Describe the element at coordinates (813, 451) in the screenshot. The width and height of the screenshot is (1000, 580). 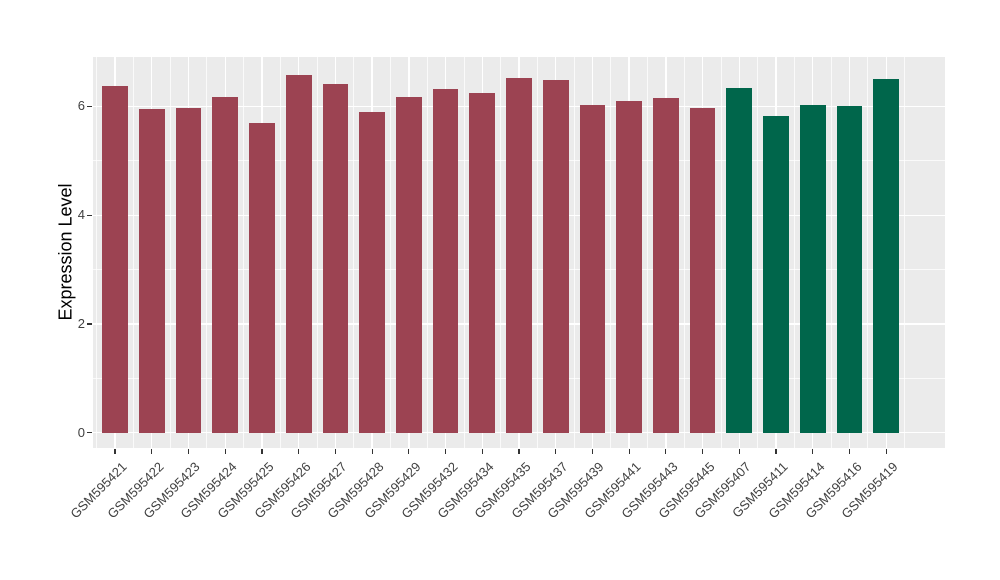
I see `x-tick-GSM595414` at that location.